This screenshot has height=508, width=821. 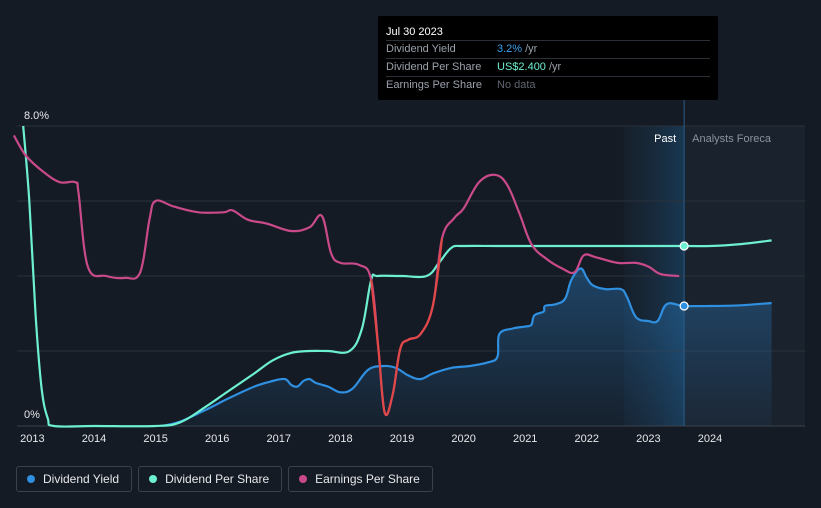 I want to click on legend-dividend-per-share: Dividend Per Share, so click(x=210, y=479).